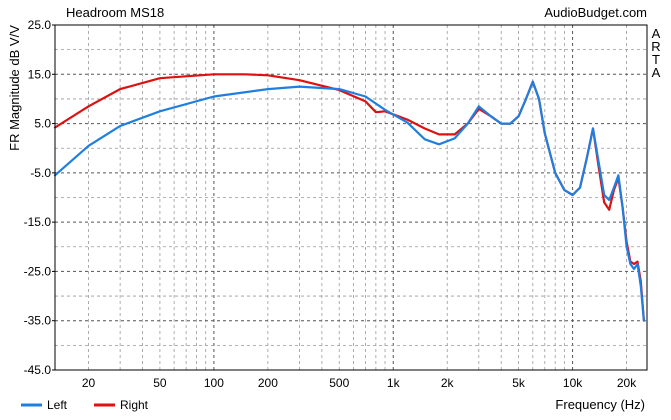 Image resolution: width=671 pixels, height=420 pixels. What do you see at coordinates (134, 405) in the screenshot?
I see `legend-label-right: Right` at bounding box center [134, 405].